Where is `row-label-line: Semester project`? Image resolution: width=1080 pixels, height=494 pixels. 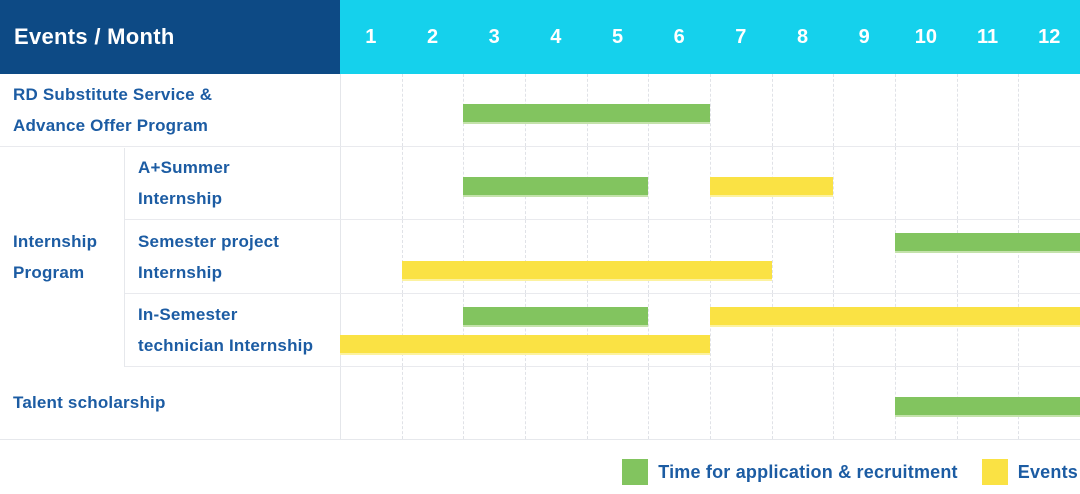
row-label-line: Semester project is located at coordinates (209, 241).